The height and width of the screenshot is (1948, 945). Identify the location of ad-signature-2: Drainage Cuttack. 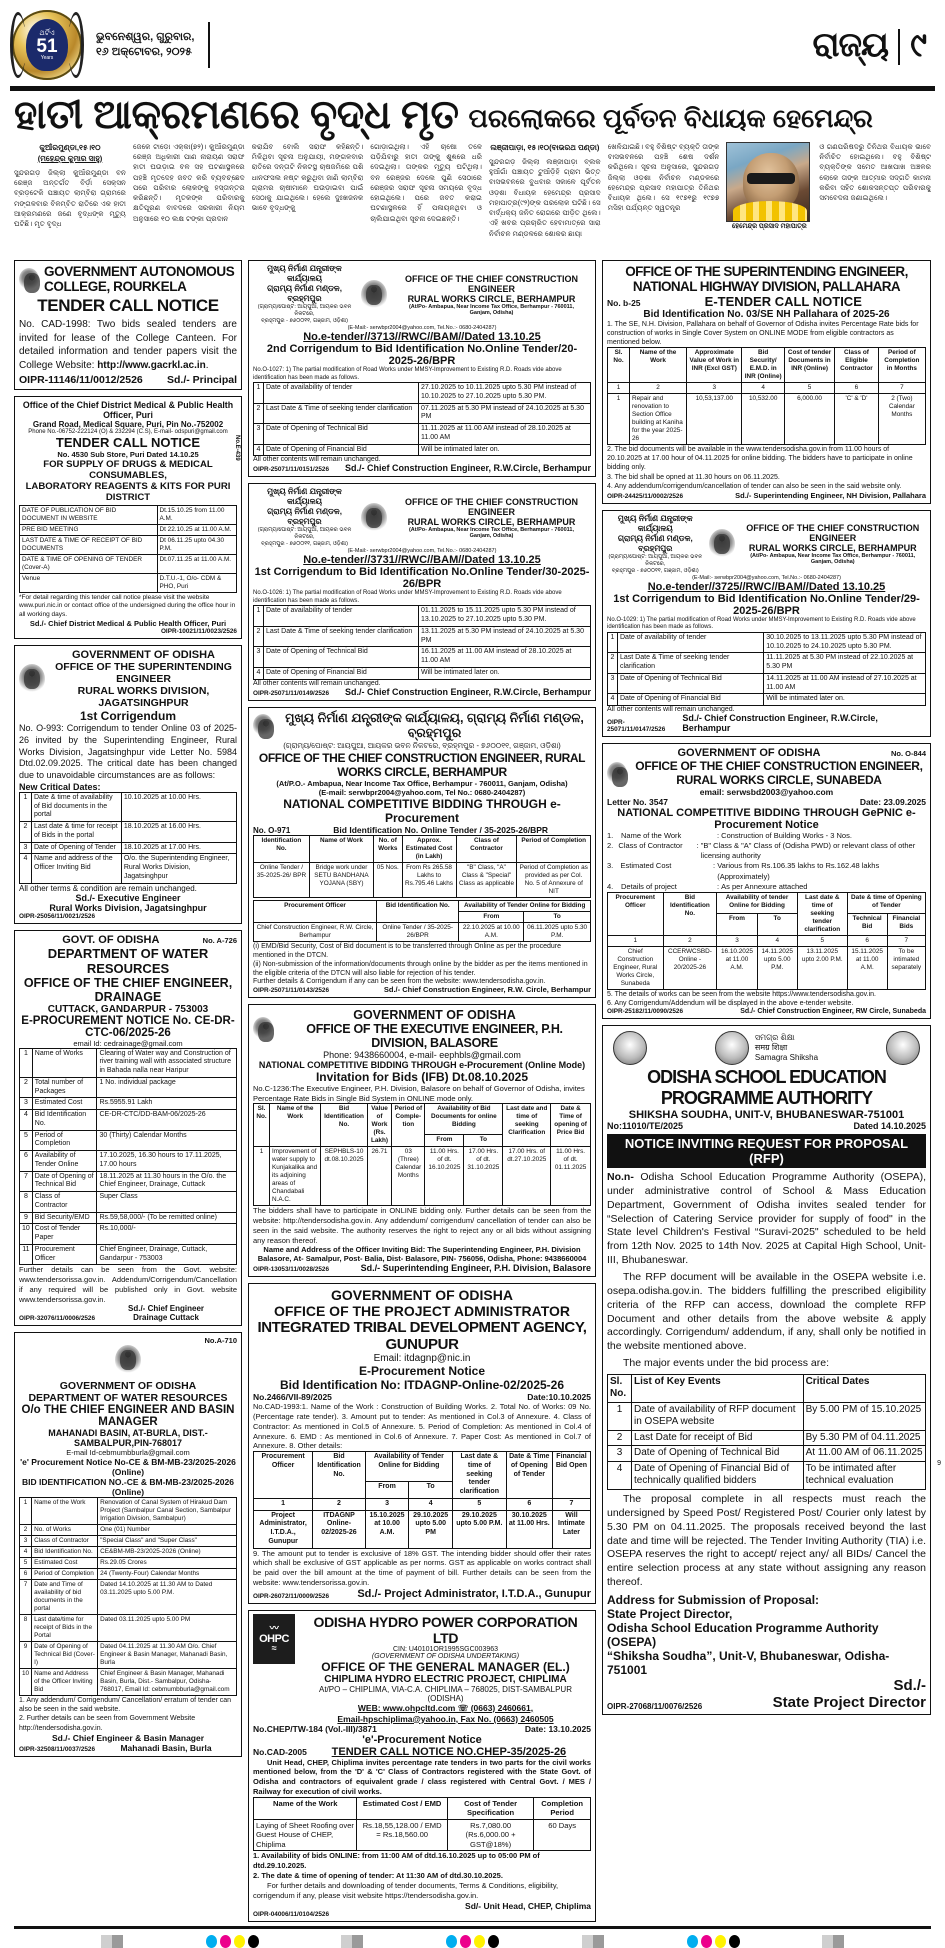
(166, 1318).